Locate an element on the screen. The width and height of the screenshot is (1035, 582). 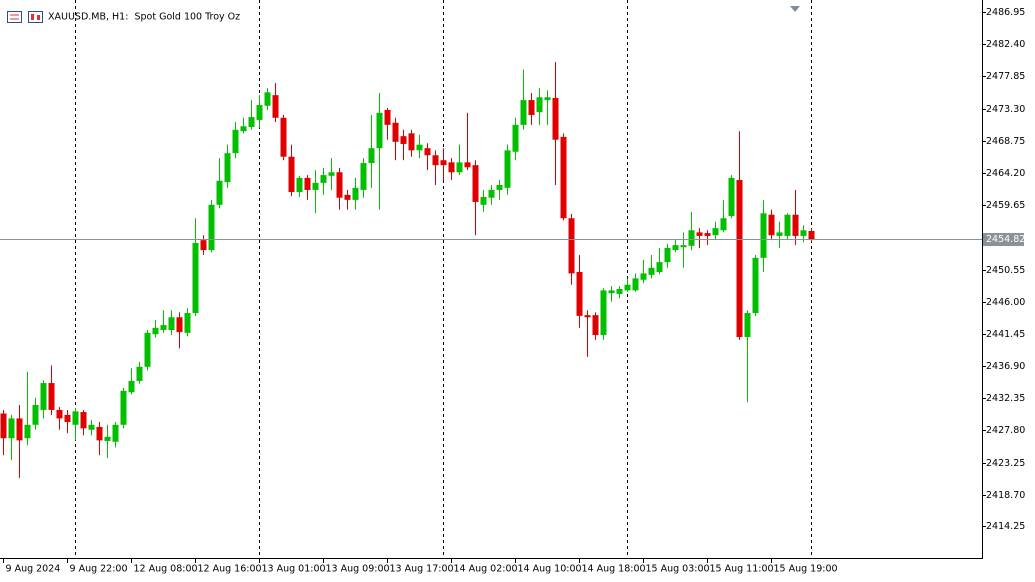
icon is located at coordinates (35, 17).